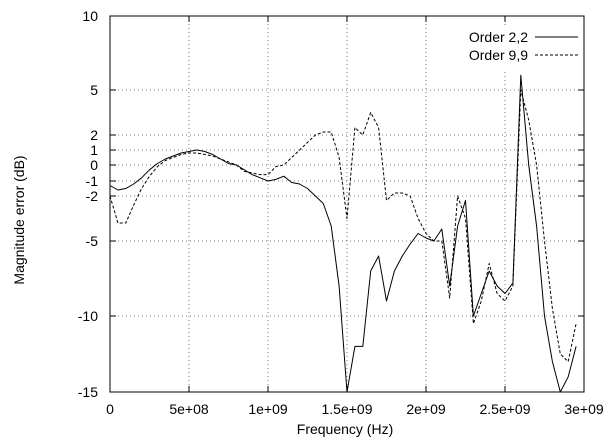  What do you see at coordinates (347, 409) in the screenshot?
I see `x-tick-label: 1.5e+09` at bounding box center [347, 409].